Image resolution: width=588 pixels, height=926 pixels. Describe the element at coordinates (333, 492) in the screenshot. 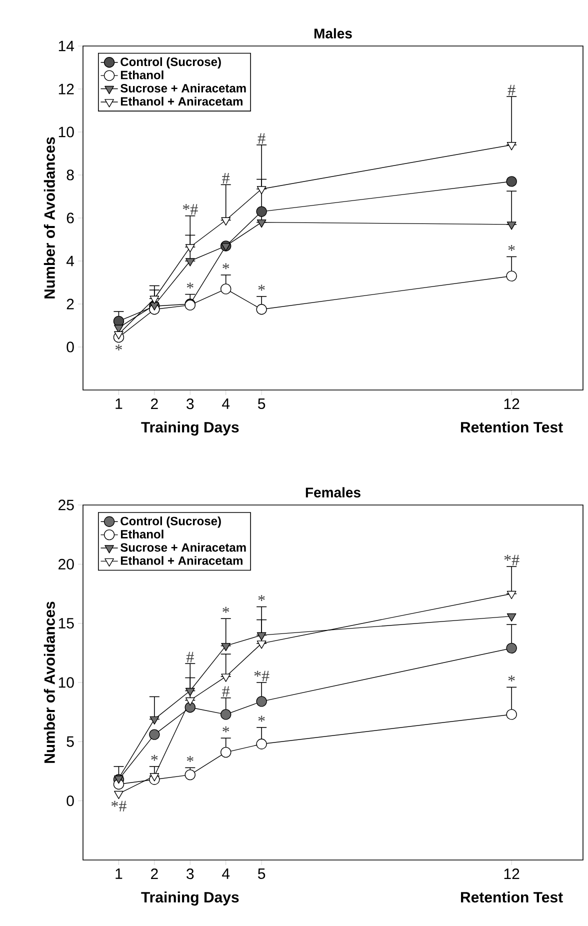

I see `chart-title: Females` at that location.